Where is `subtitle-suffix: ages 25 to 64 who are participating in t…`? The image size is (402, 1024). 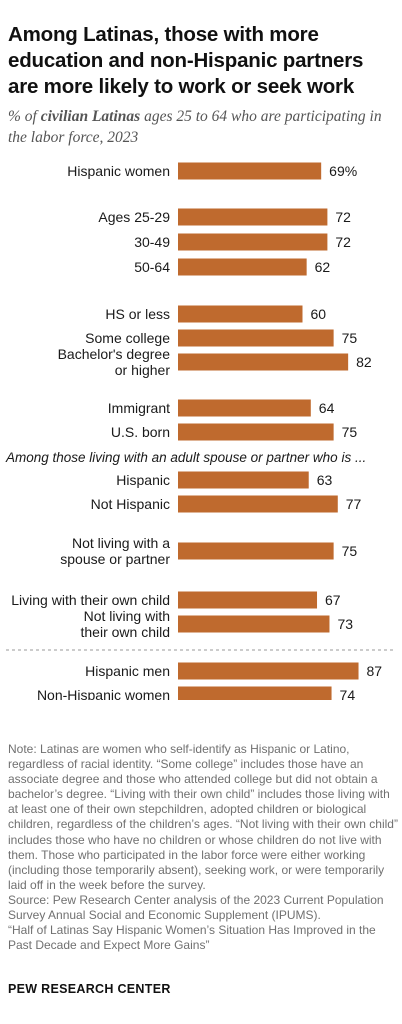
subtitle-suffix: ages 25 to 64 who are participating in t… is located at coordinates (195, 127).